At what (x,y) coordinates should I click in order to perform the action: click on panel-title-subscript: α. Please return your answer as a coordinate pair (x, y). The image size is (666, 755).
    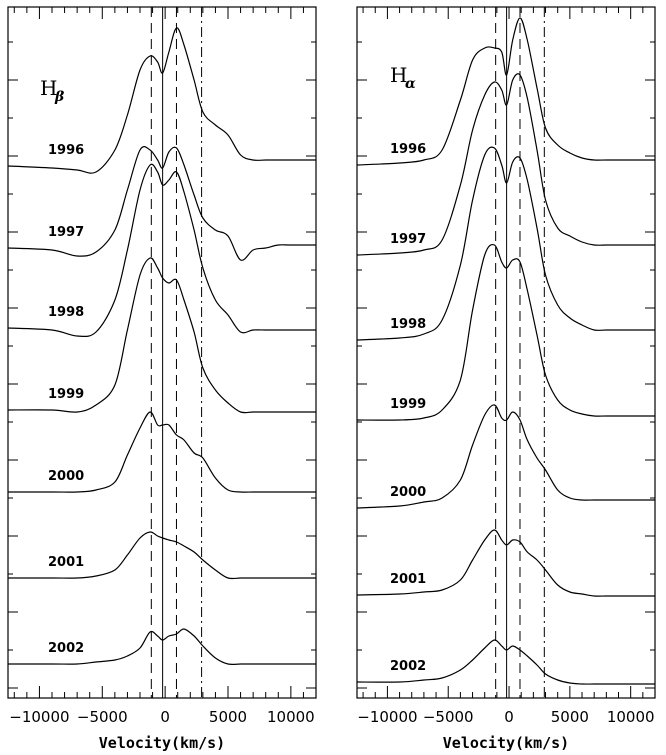
    Looking at the image, I should click on (410, 84).